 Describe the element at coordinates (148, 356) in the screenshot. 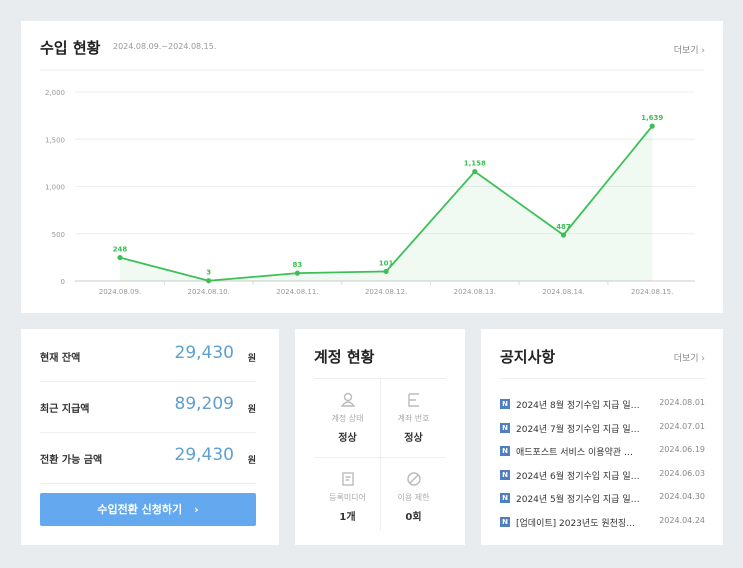

I see `balance-row: 현재 잔액 29,430 원` at that location.